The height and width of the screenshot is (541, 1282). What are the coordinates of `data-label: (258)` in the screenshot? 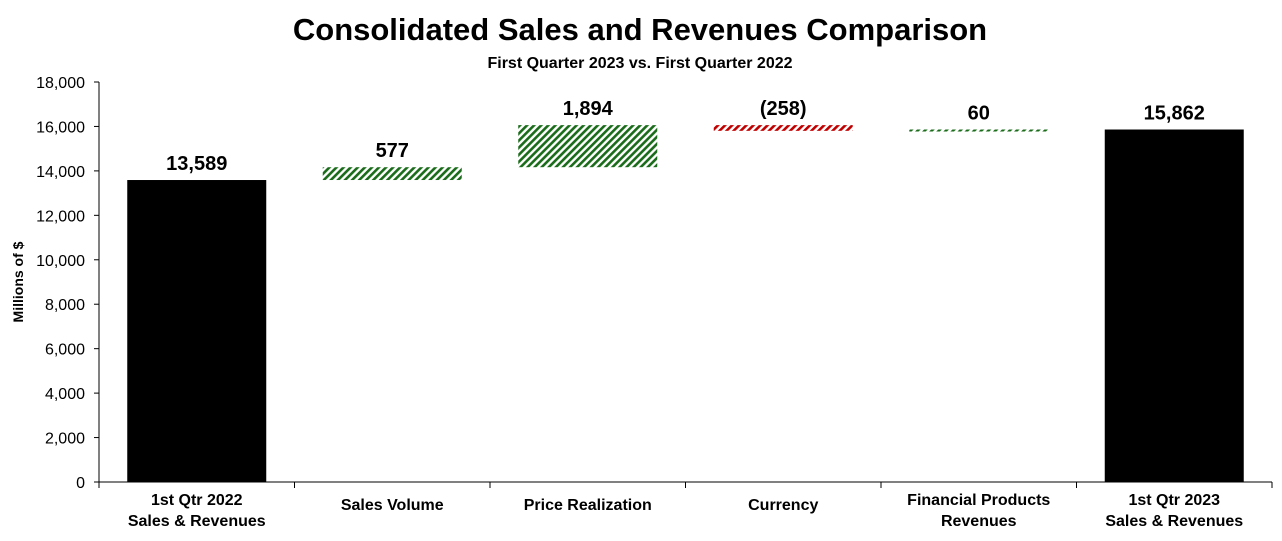 It's located at (783, 109).